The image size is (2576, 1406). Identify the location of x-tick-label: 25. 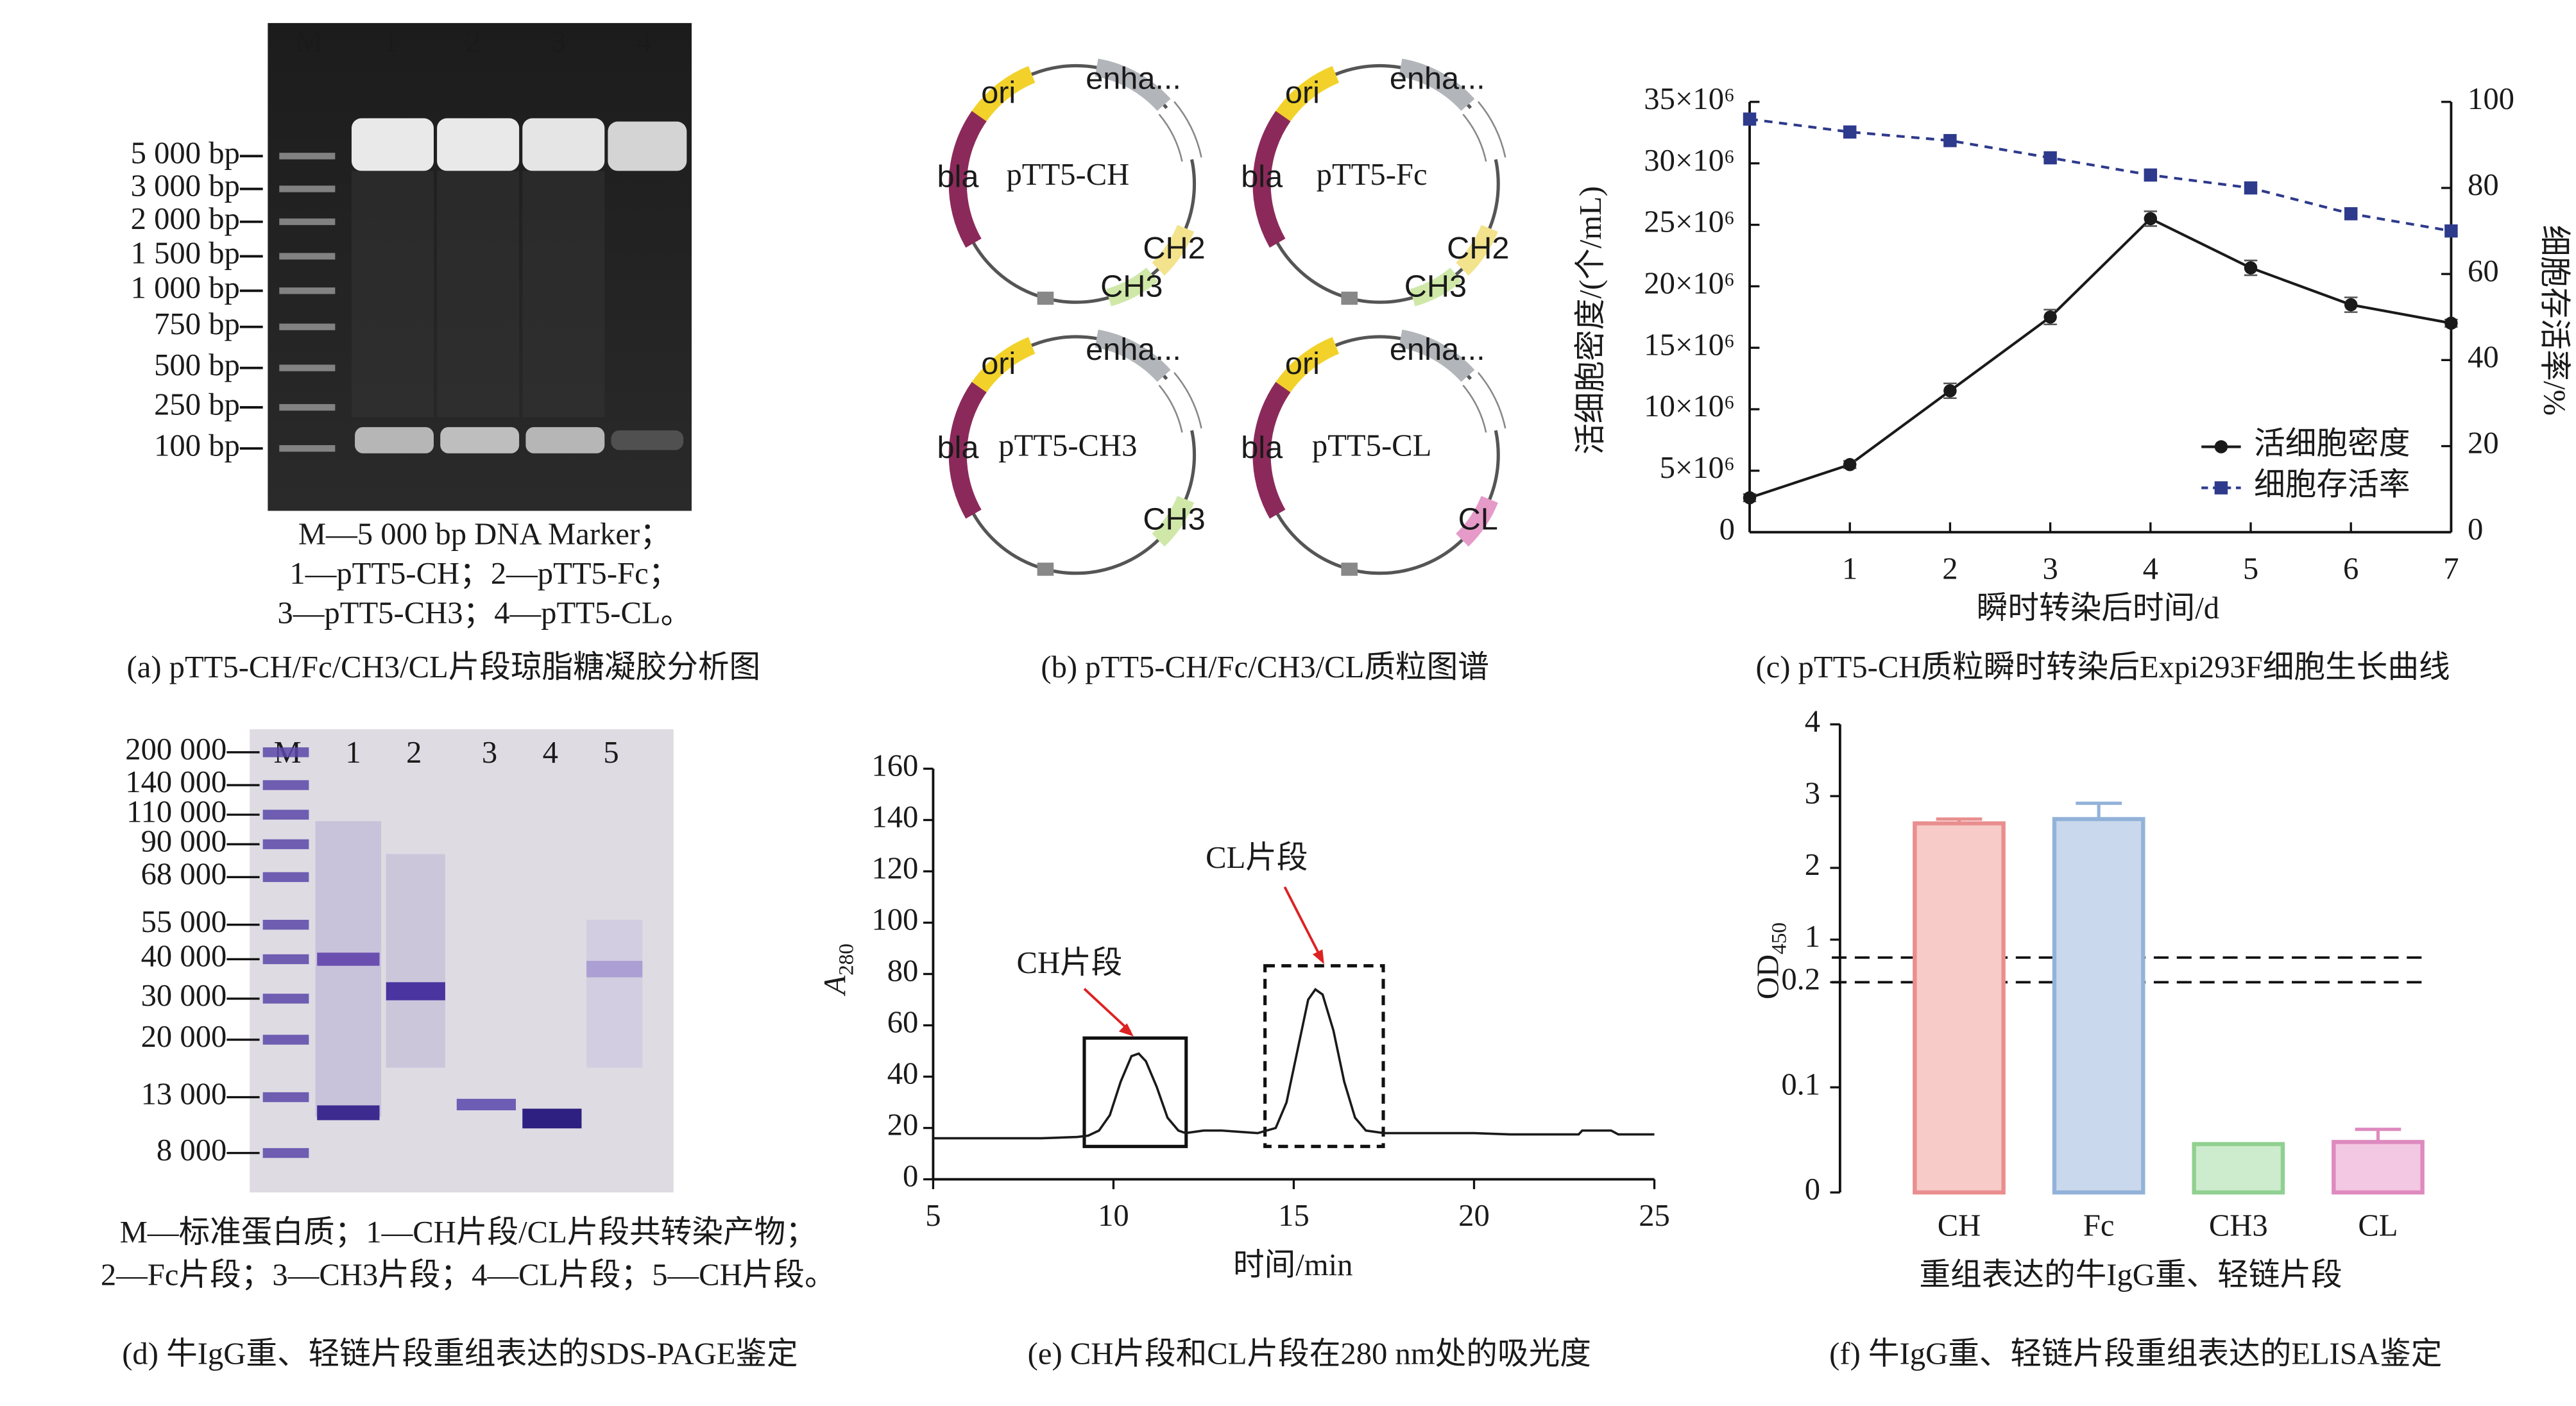
(1654, 1215).